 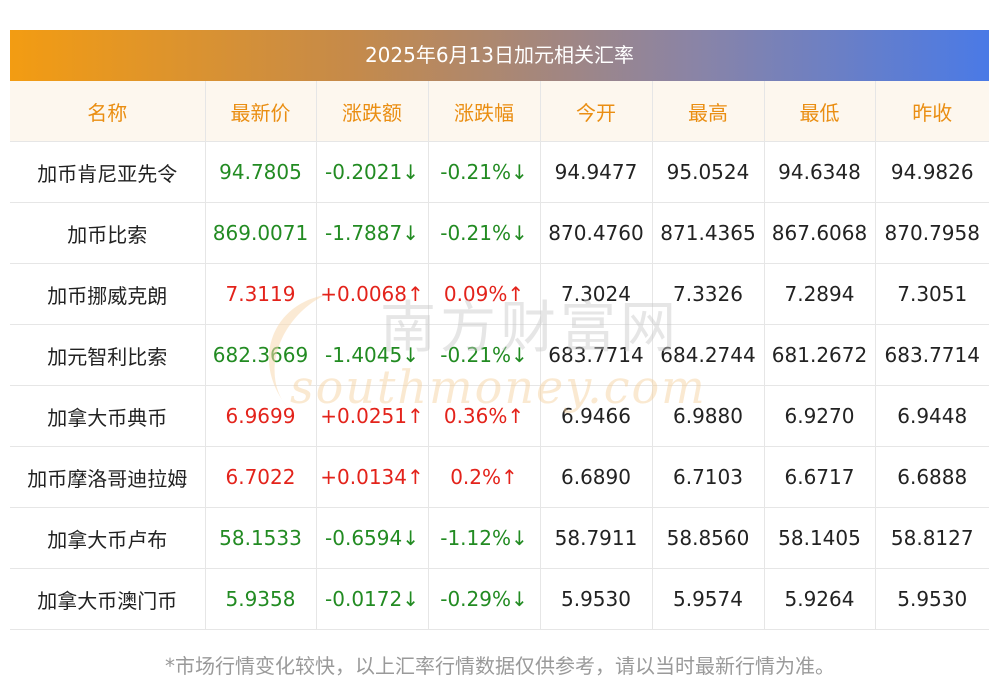 I want to click on header-name: 名称, so click(x=108, y=111).